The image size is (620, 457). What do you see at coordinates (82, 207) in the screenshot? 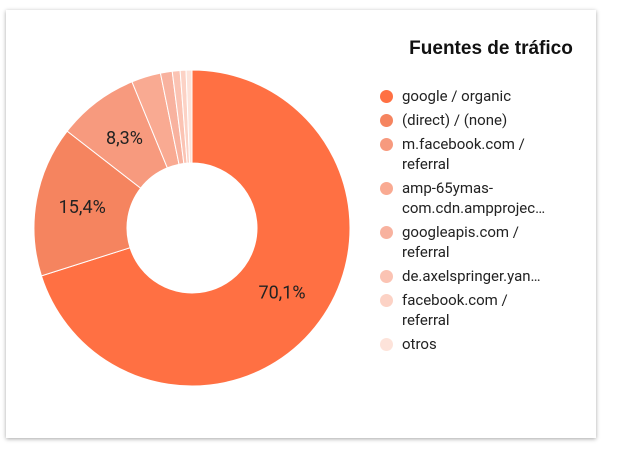
I see `slice-label: 15,4%` at bounding box center [82, 207].